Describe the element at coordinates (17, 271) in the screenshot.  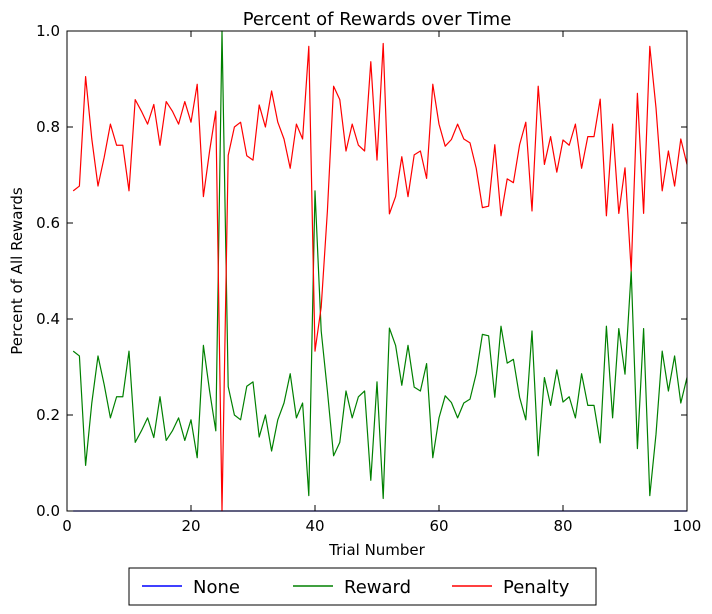
I see `y-axis-title: Percent of All Rewards` at that location.